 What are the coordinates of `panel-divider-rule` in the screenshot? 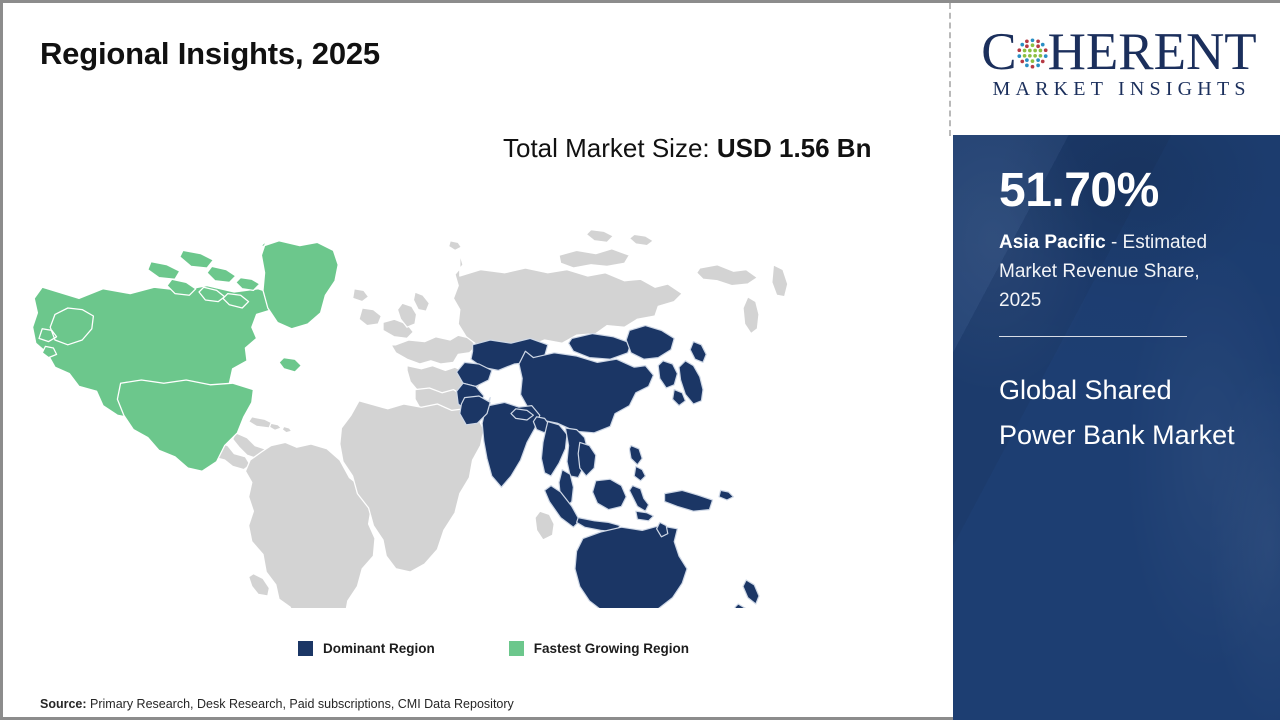 It's located at (1093, 337).